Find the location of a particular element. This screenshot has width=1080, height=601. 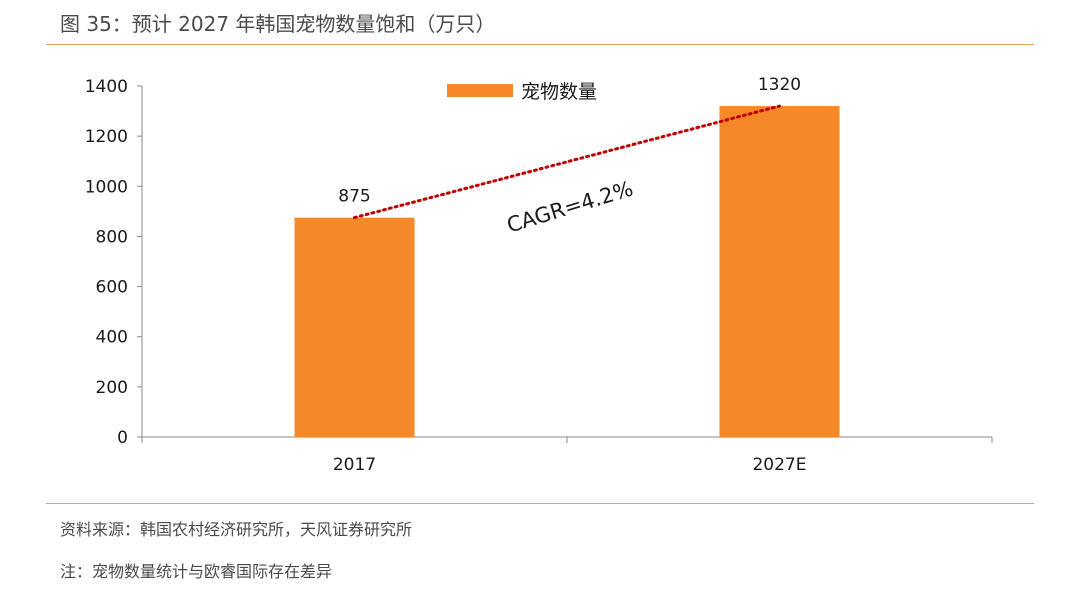

x-tick-label: 2027E is located at coordinates (779, 465).